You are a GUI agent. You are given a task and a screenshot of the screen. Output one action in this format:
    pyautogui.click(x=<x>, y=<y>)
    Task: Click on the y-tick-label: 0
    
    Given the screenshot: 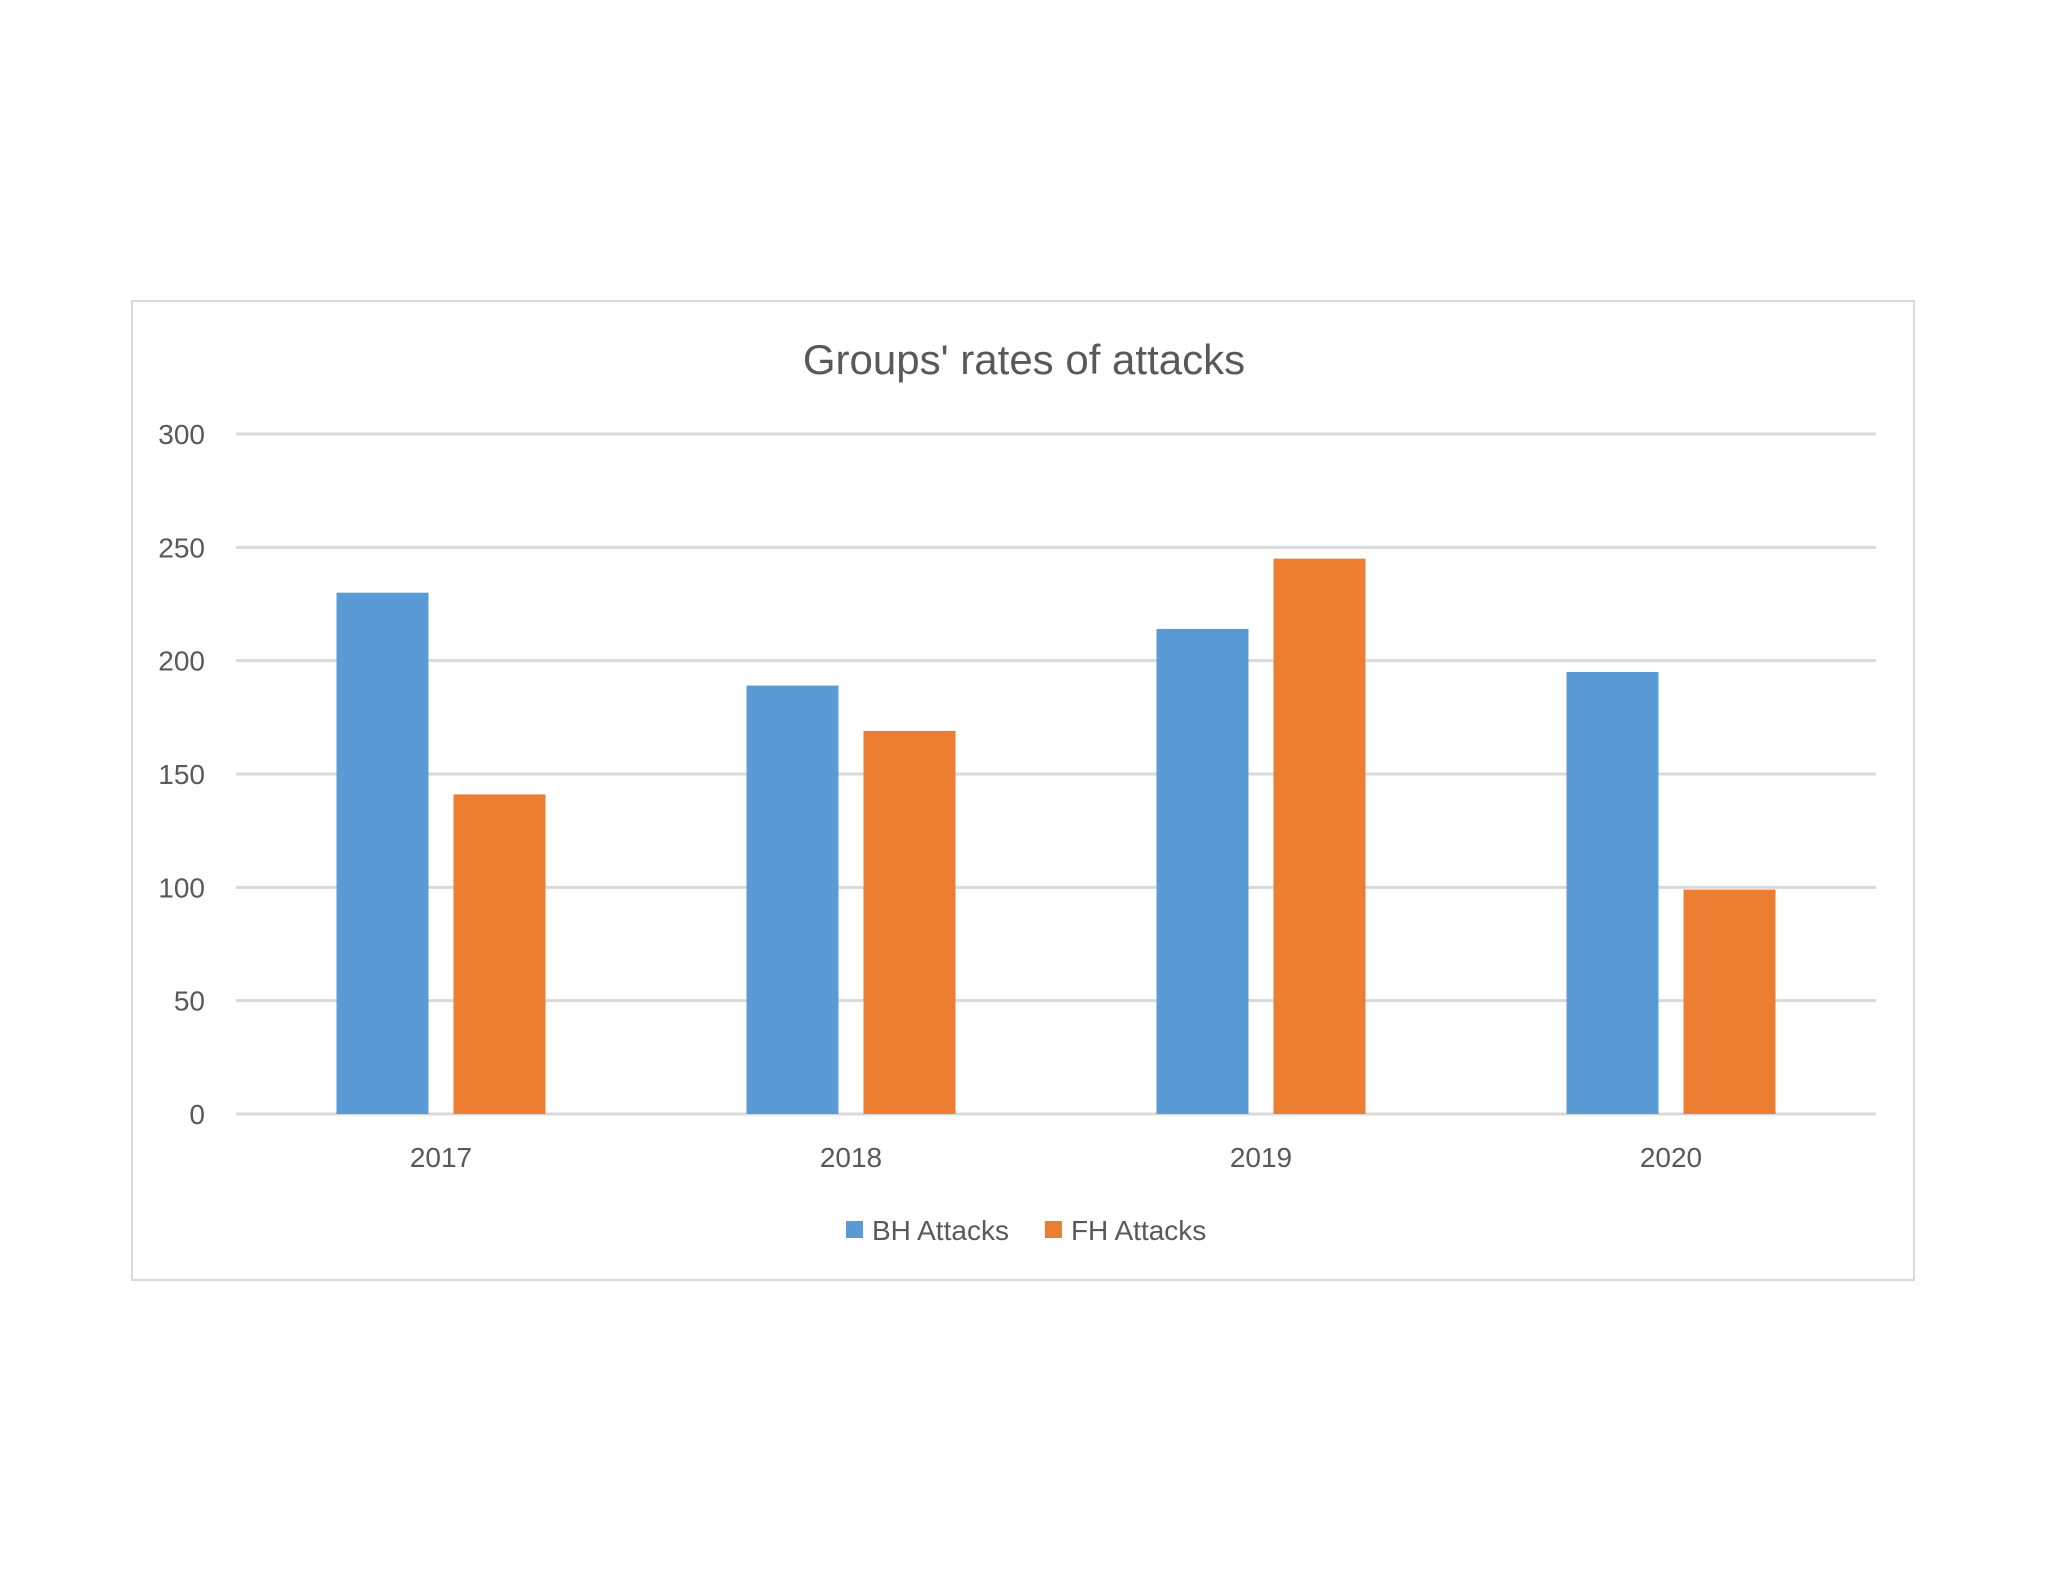 What is the action you would take?
    pyautogui.click(x=197, y=1114)
    